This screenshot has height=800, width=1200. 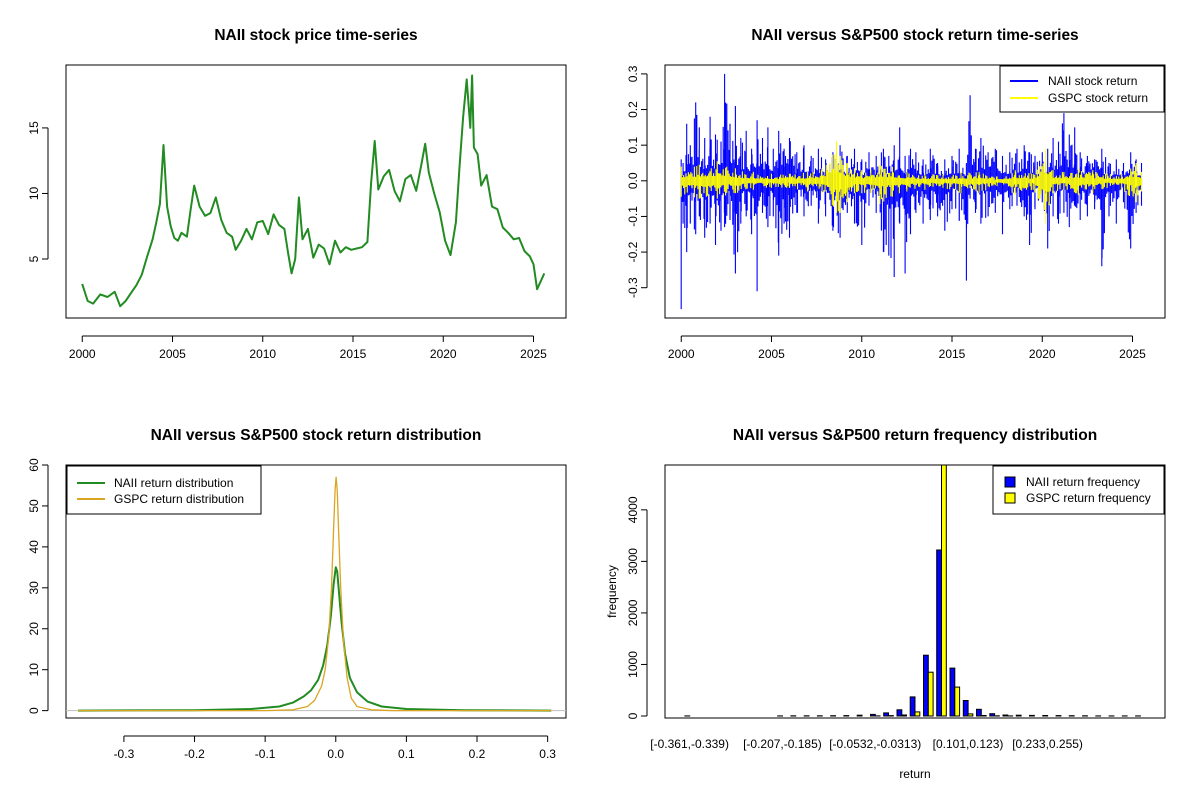 I want to click on x-tick-label: 0.3, so click(x=547, y=754).